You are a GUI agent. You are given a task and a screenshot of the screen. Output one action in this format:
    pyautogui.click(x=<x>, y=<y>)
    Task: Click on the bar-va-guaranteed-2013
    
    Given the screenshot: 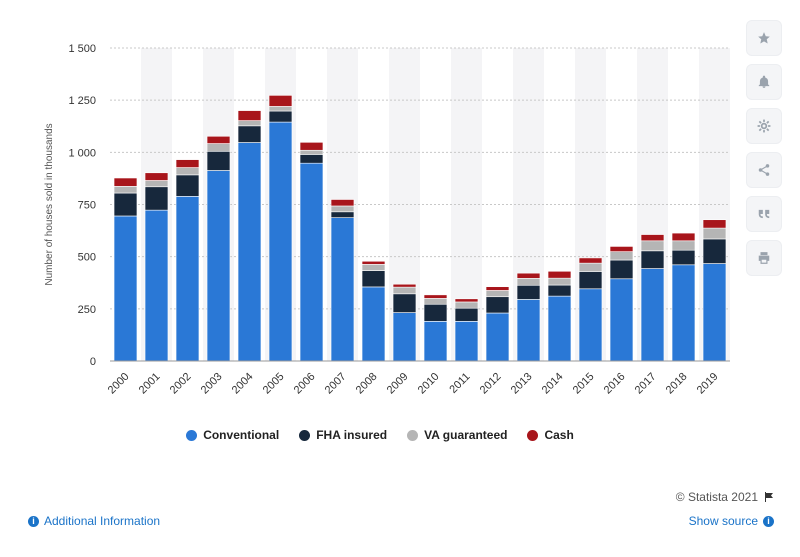 What is the action you would take?
    pyautogui.click(x=528, y=282)
    